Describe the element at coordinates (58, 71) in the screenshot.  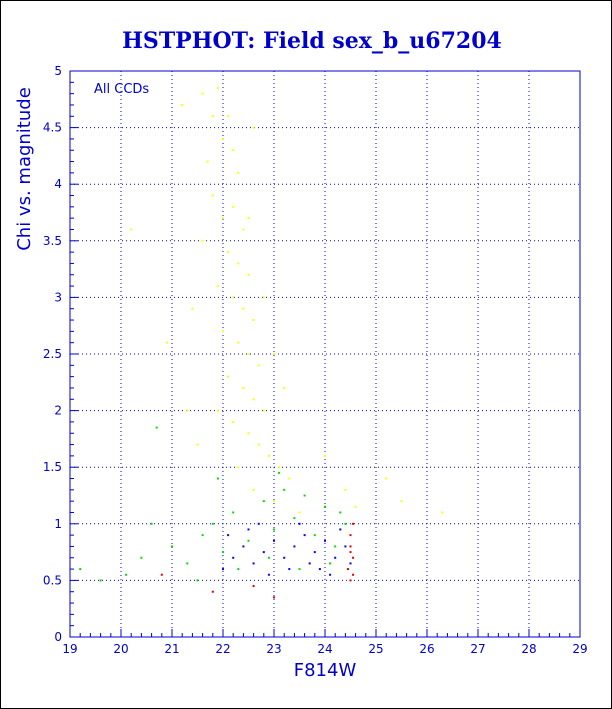
I see `y-tick-label: 5` at that location.